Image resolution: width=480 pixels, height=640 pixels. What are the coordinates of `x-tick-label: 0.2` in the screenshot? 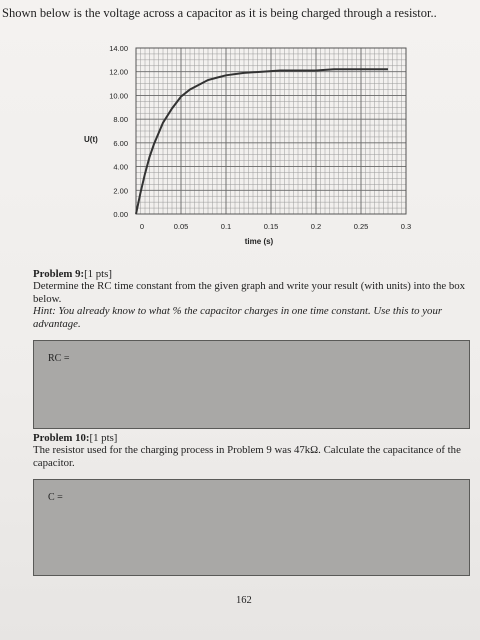 It's located at (316, 226).